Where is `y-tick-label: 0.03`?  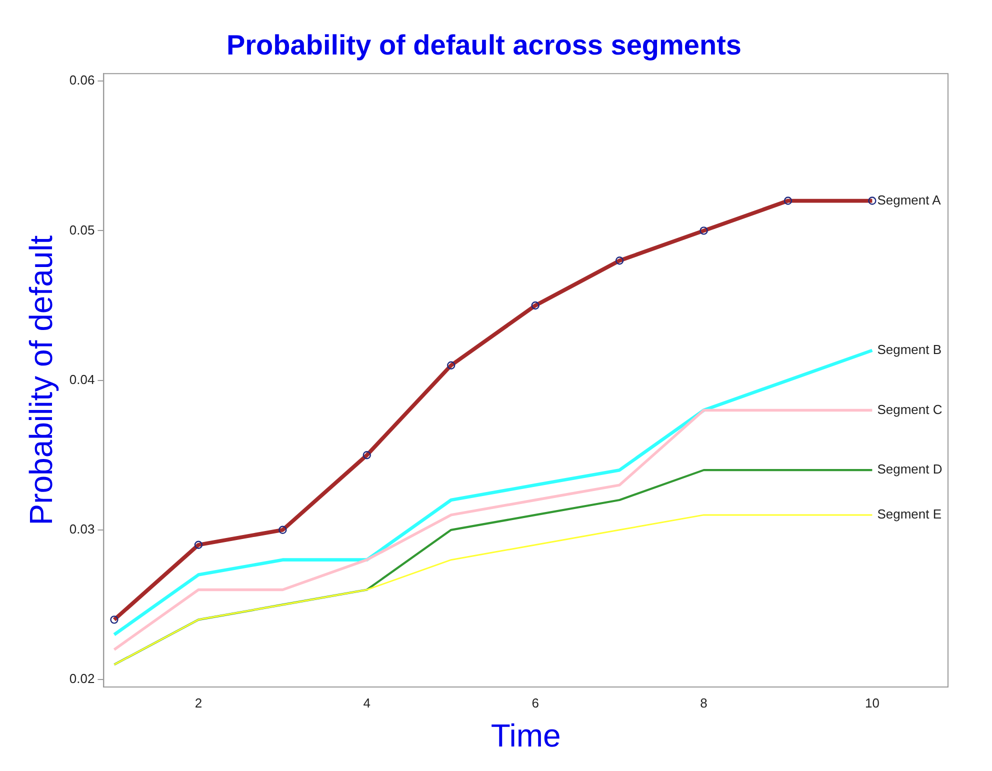
y-tick-label: 0.03 is located at coordinates (82, 528).